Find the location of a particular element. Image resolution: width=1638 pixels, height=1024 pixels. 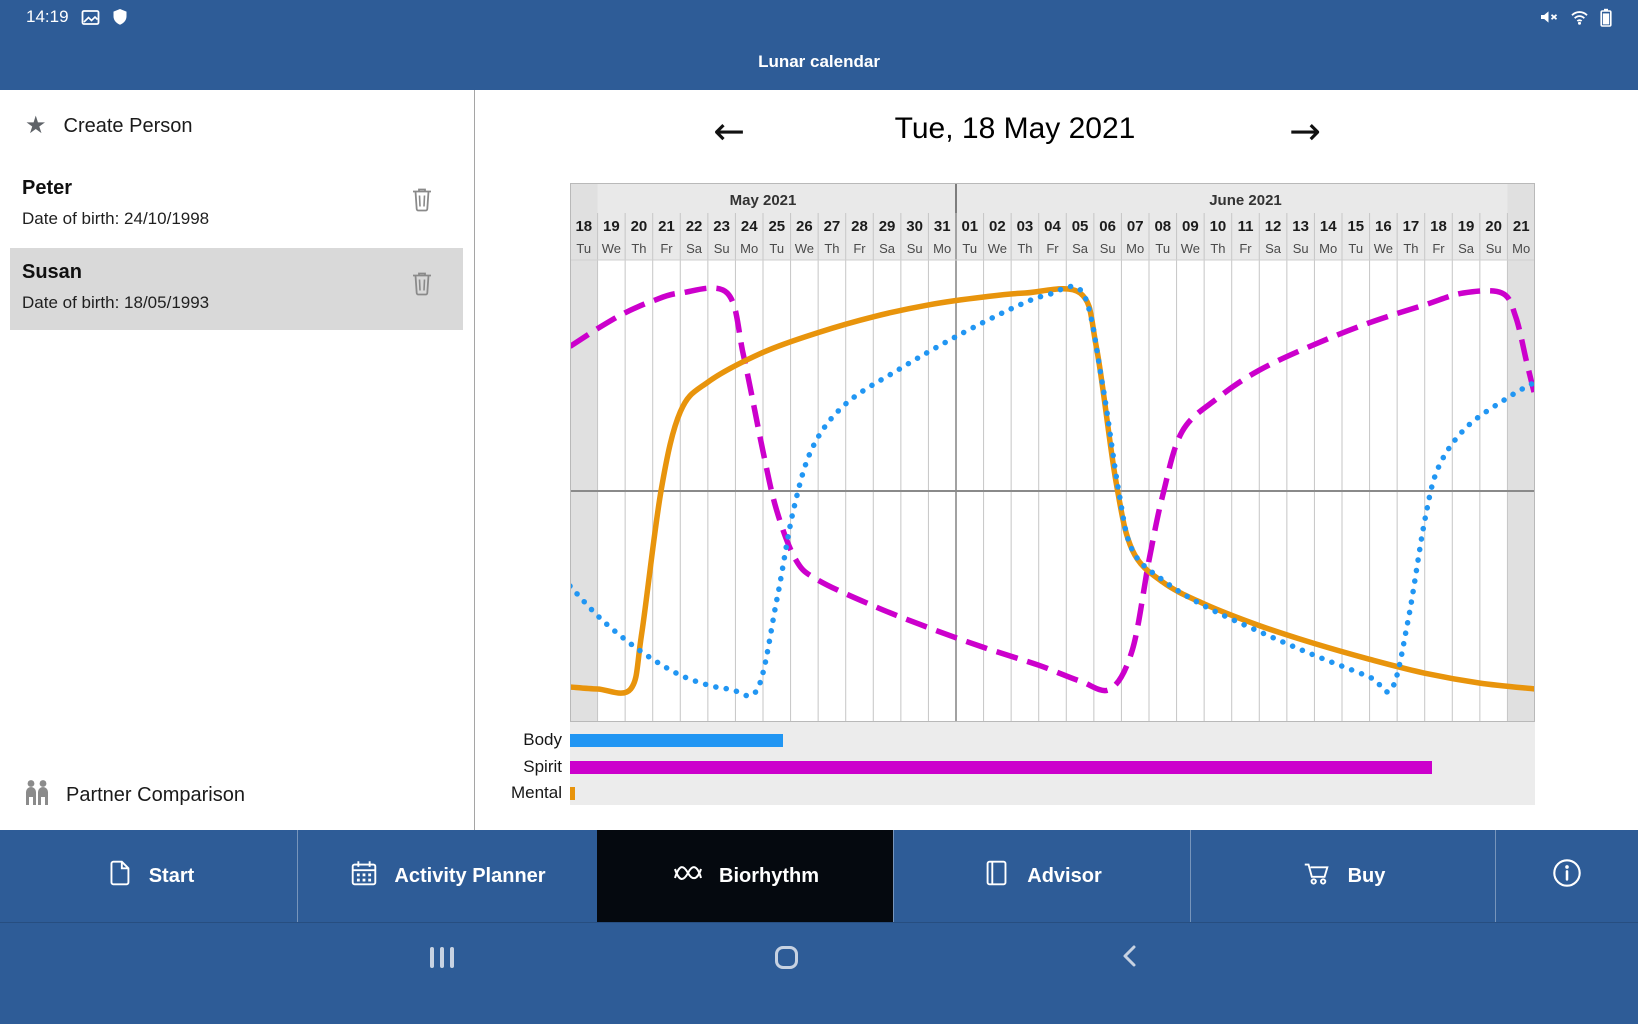

svg-text: 24 is located at coordinates (749, 226).